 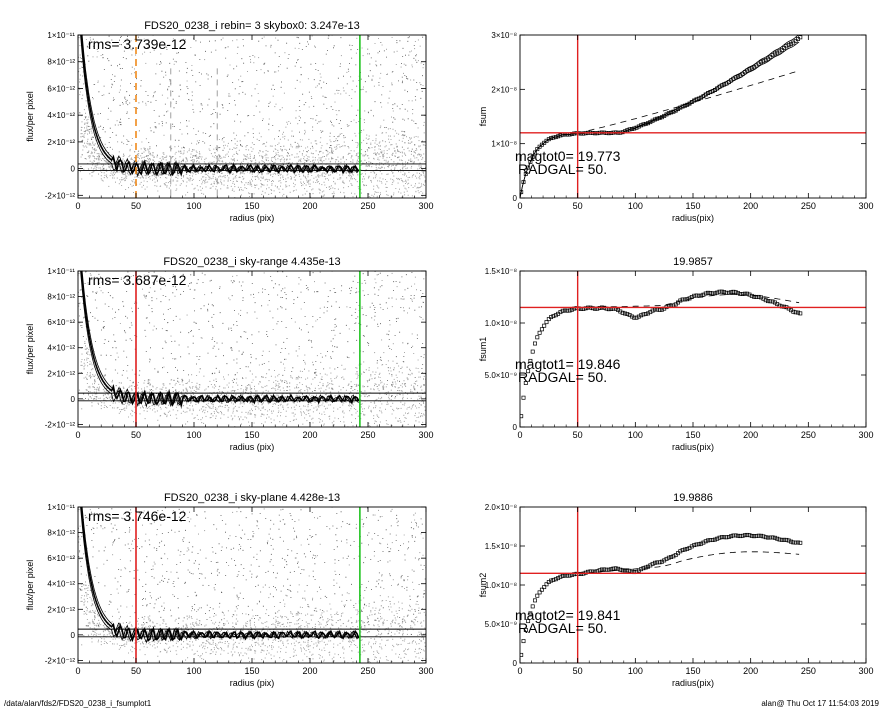 I want to click on y-tick-label: -2×10⁻¹², so click(x=60, y=424).